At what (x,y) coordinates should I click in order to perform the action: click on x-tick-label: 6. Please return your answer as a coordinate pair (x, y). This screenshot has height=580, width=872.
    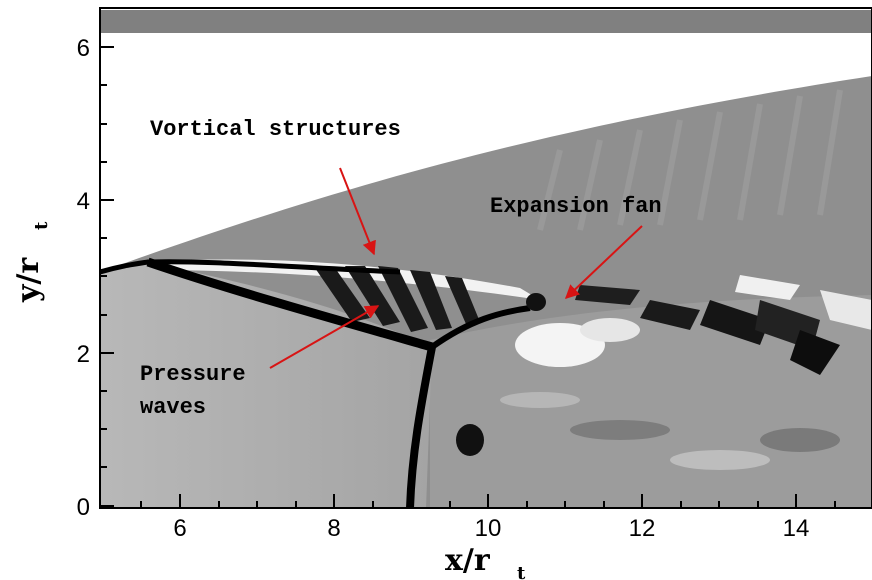
    Looking at the image, I should click on (179, 528).